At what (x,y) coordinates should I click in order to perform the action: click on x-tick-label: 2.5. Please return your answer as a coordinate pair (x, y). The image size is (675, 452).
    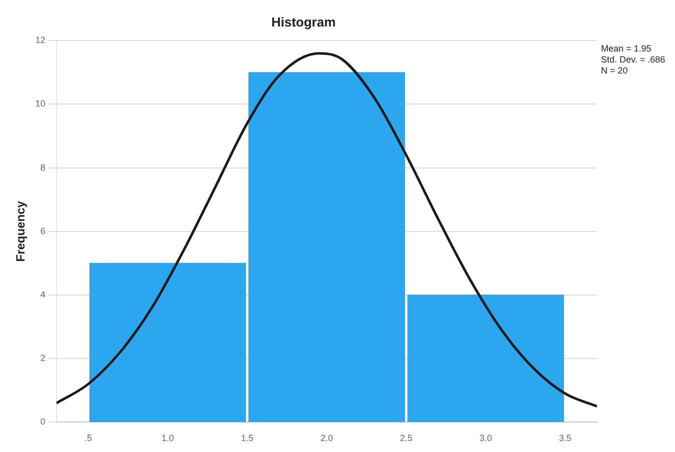
    Looking at the image, I should click on (406, 438).